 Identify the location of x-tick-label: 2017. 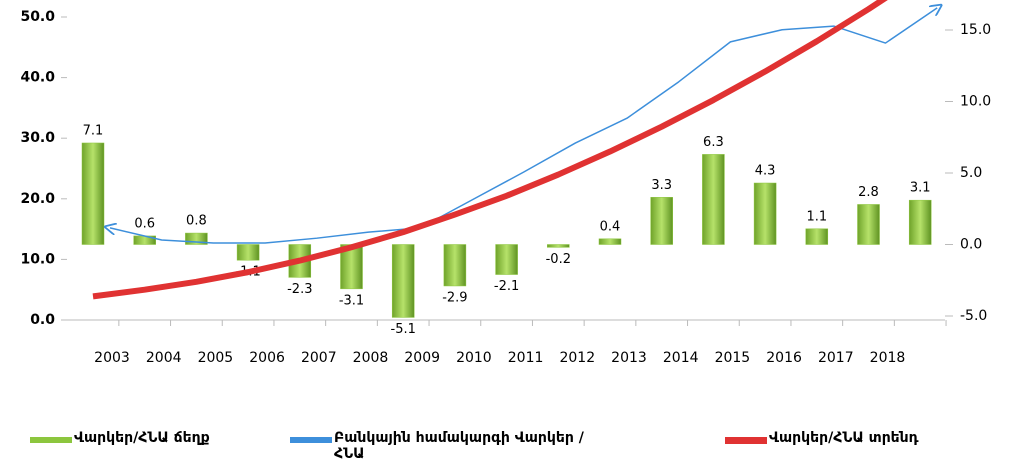
(836, 358).